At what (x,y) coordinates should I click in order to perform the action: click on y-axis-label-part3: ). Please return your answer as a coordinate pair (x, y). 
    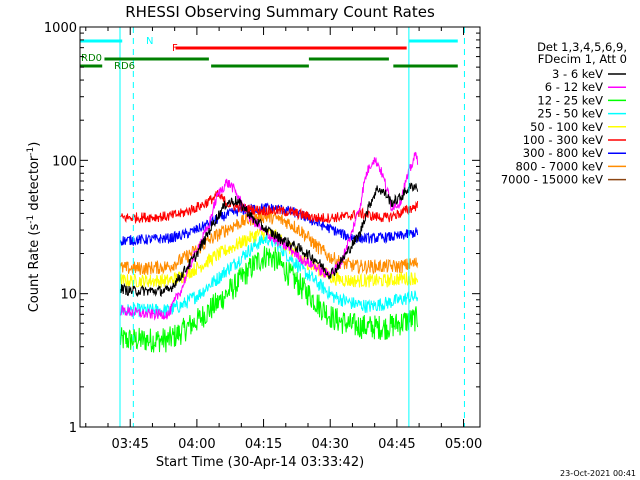
    Looking at the image, I should click on (34, 144).